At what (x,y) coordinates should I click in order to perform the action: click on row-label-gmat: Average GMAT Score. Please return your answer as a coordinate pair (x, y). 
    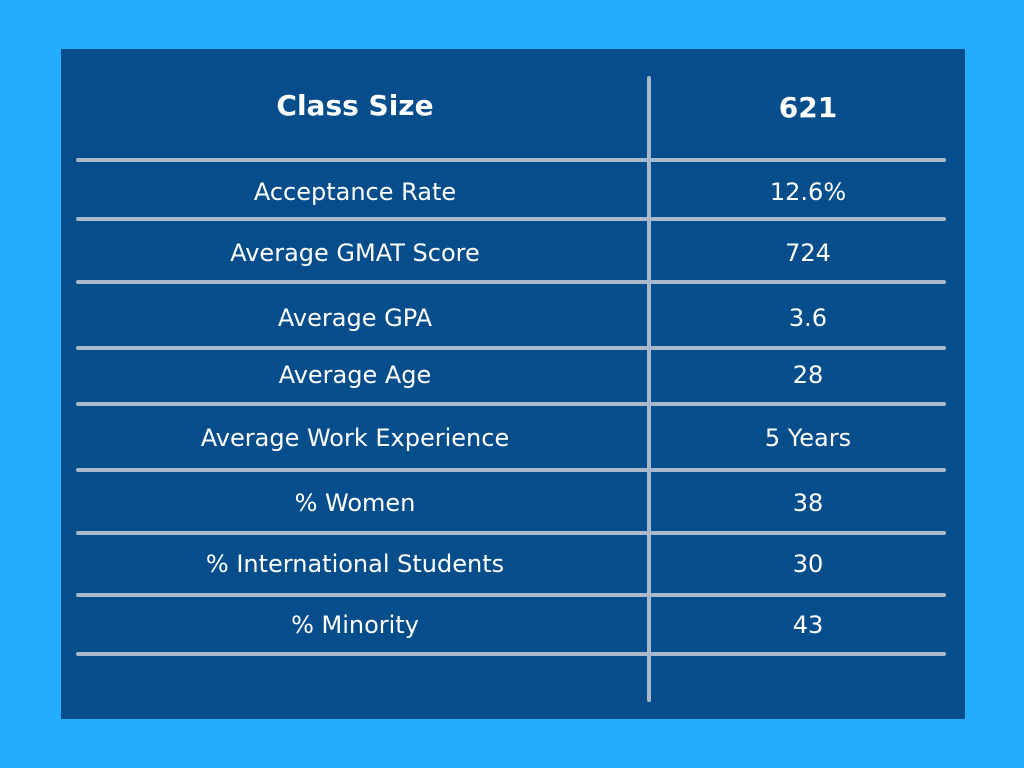
    Looking at the image, I should click on (355, 253).